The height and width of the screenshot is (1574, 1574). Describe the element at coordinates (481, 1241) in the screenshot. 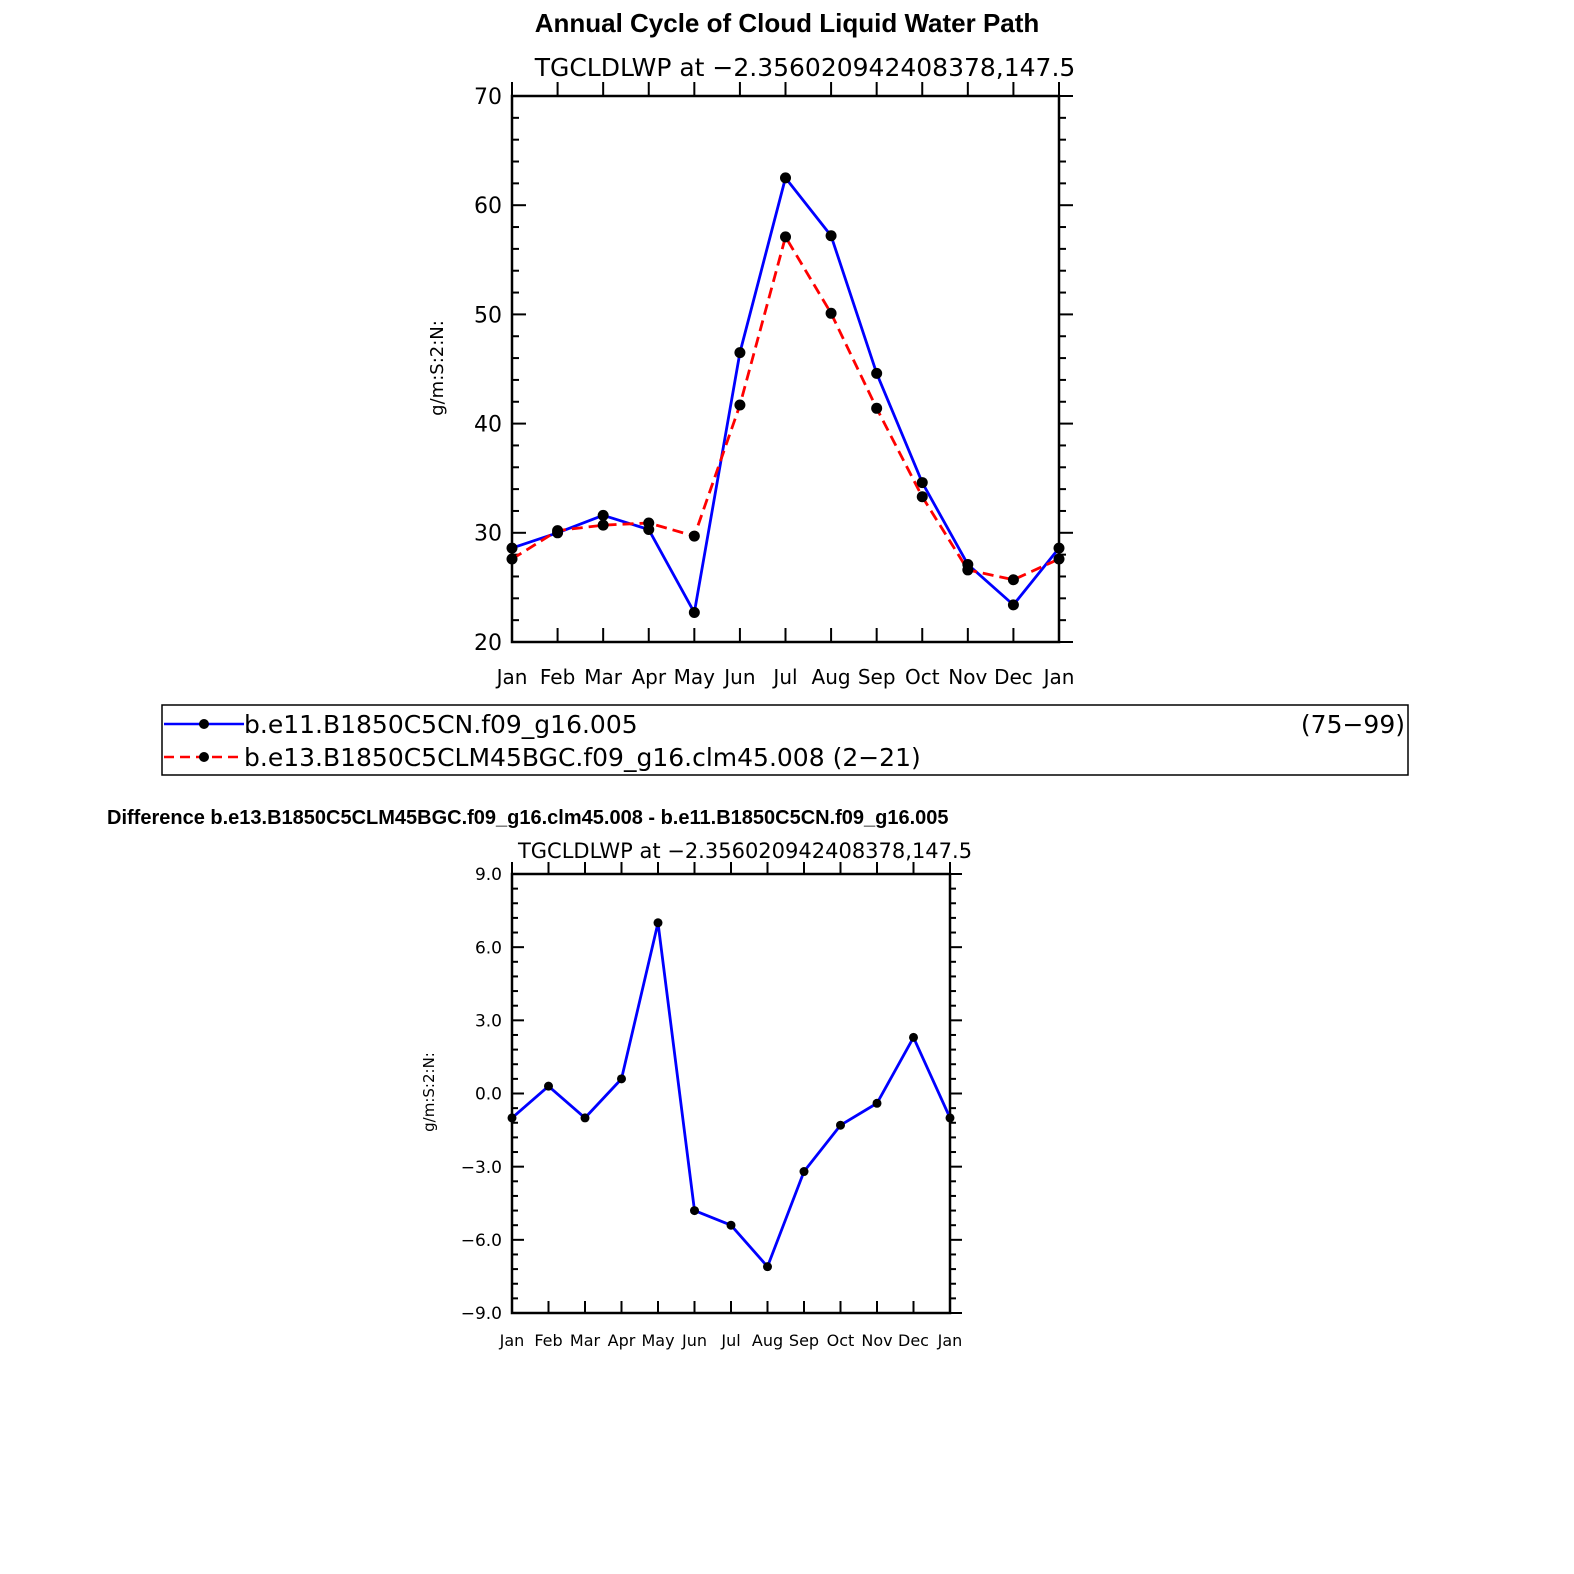

I see `diff-y-tick-label: −6.0` at that location.